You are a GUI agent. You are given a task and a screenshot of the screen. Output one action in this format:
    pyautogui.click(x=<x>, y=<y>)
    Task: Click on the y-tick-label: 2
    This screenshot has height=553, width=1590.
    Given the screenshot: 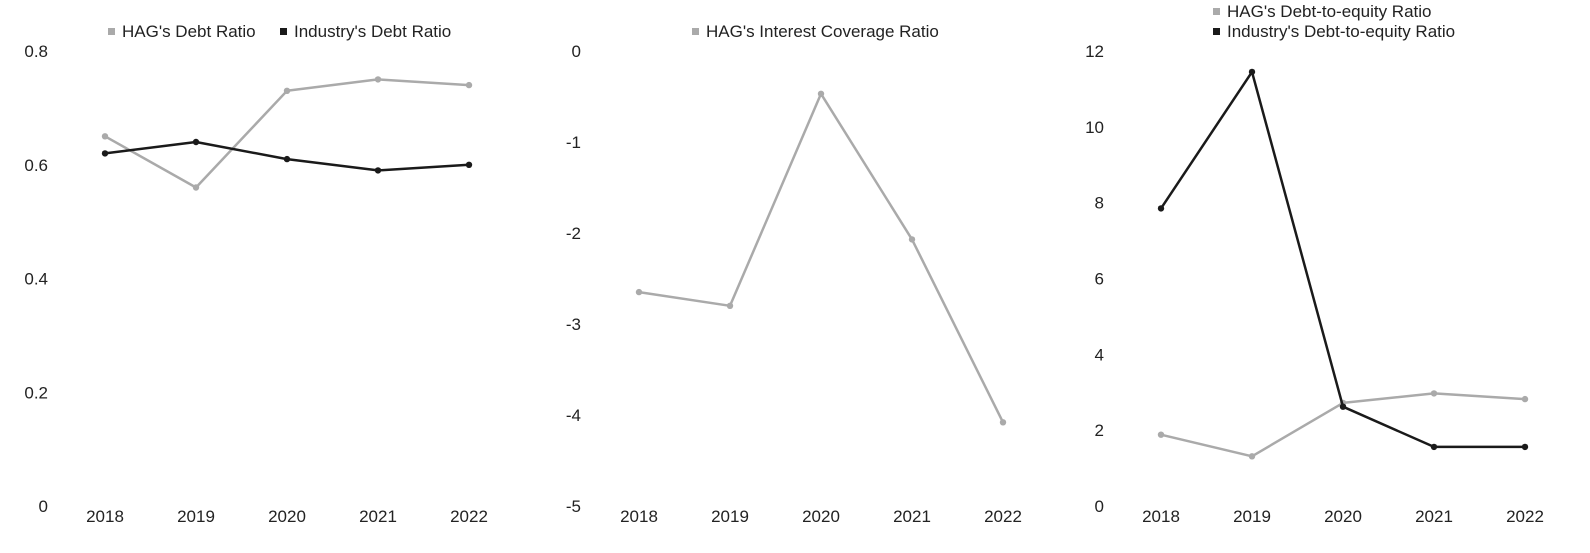 What is the action you would take?
    pyautogui.click(x=1099, y=430)
    